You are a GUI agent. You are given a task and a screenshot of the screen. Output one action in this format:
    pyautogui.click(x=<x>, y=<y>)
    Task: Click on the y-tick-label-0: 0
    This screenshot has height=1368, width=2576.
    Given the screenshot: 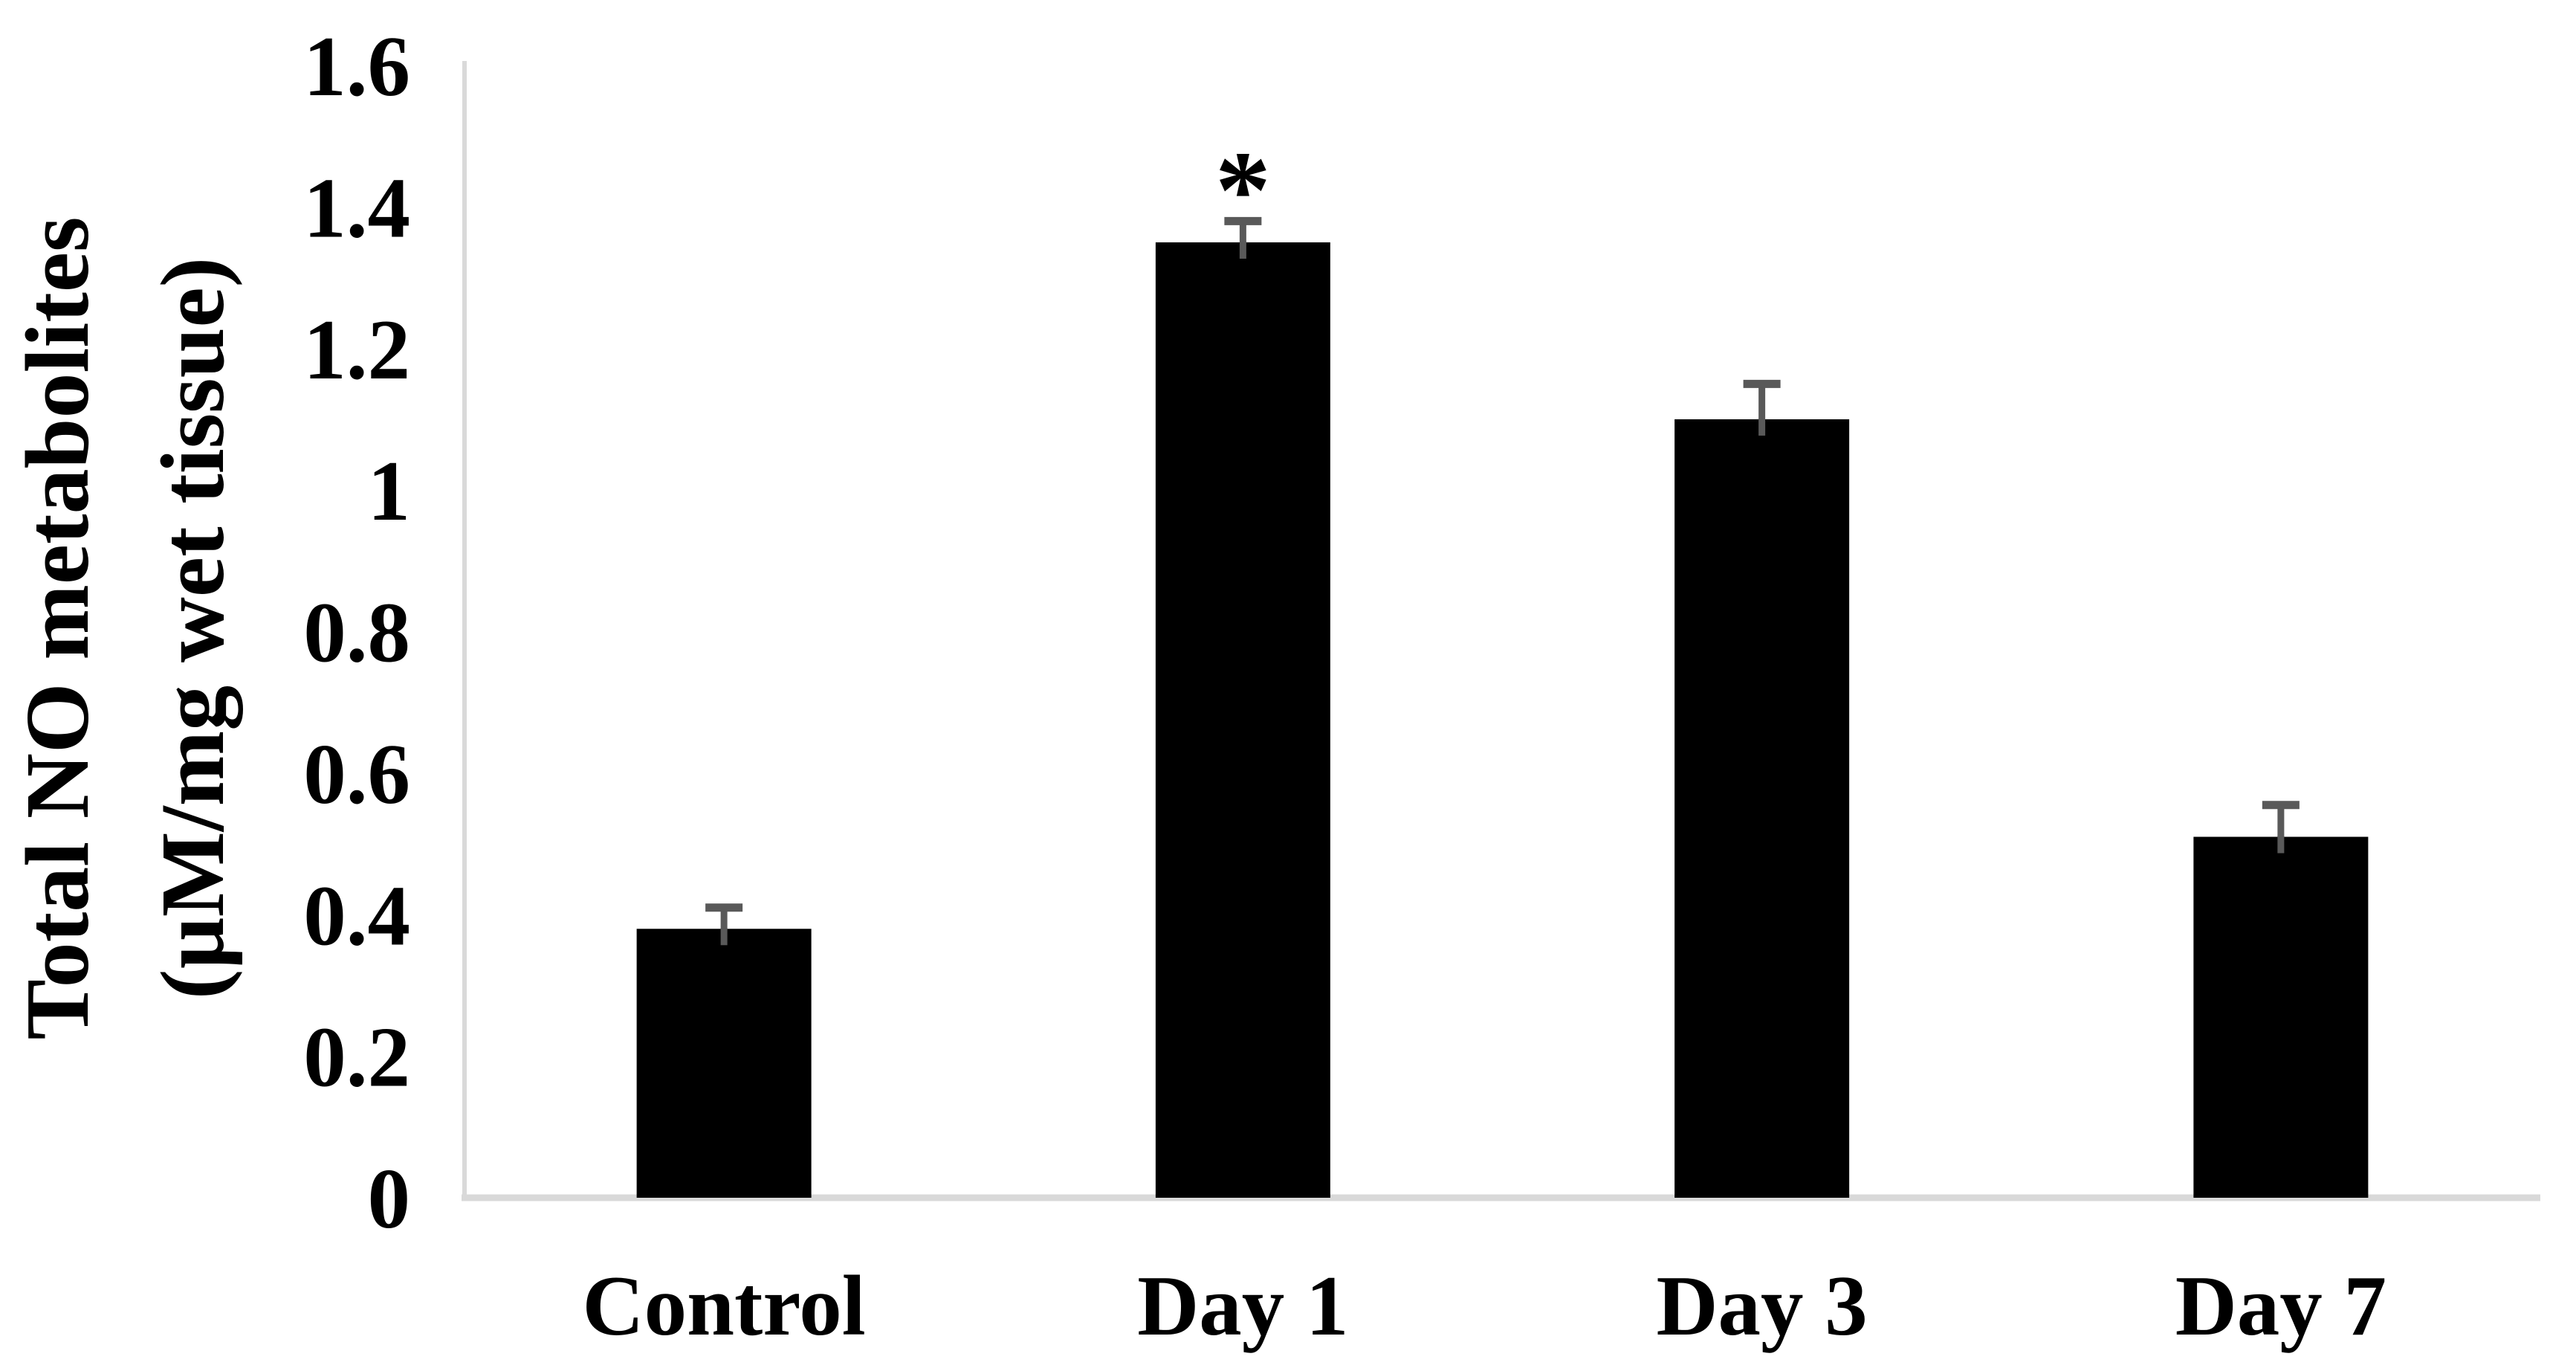 What is the action you would take?
    pyautogui.click(x=390, y=1199)
    